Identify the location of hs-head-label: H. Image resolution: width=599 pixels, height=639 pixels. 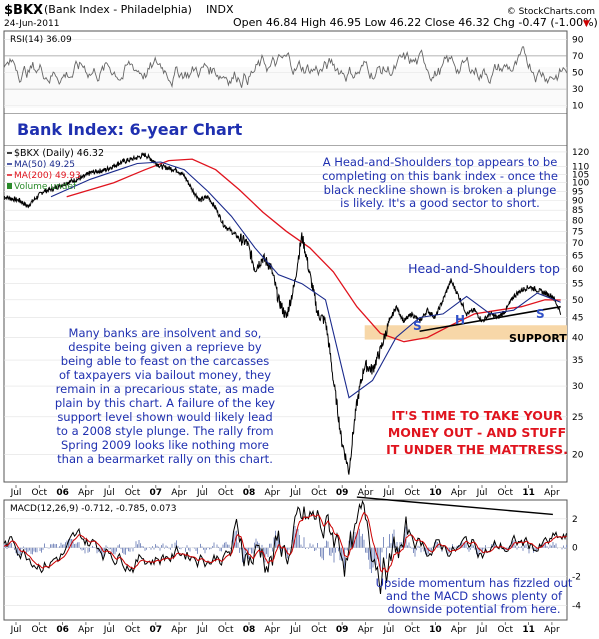
(460, 320).